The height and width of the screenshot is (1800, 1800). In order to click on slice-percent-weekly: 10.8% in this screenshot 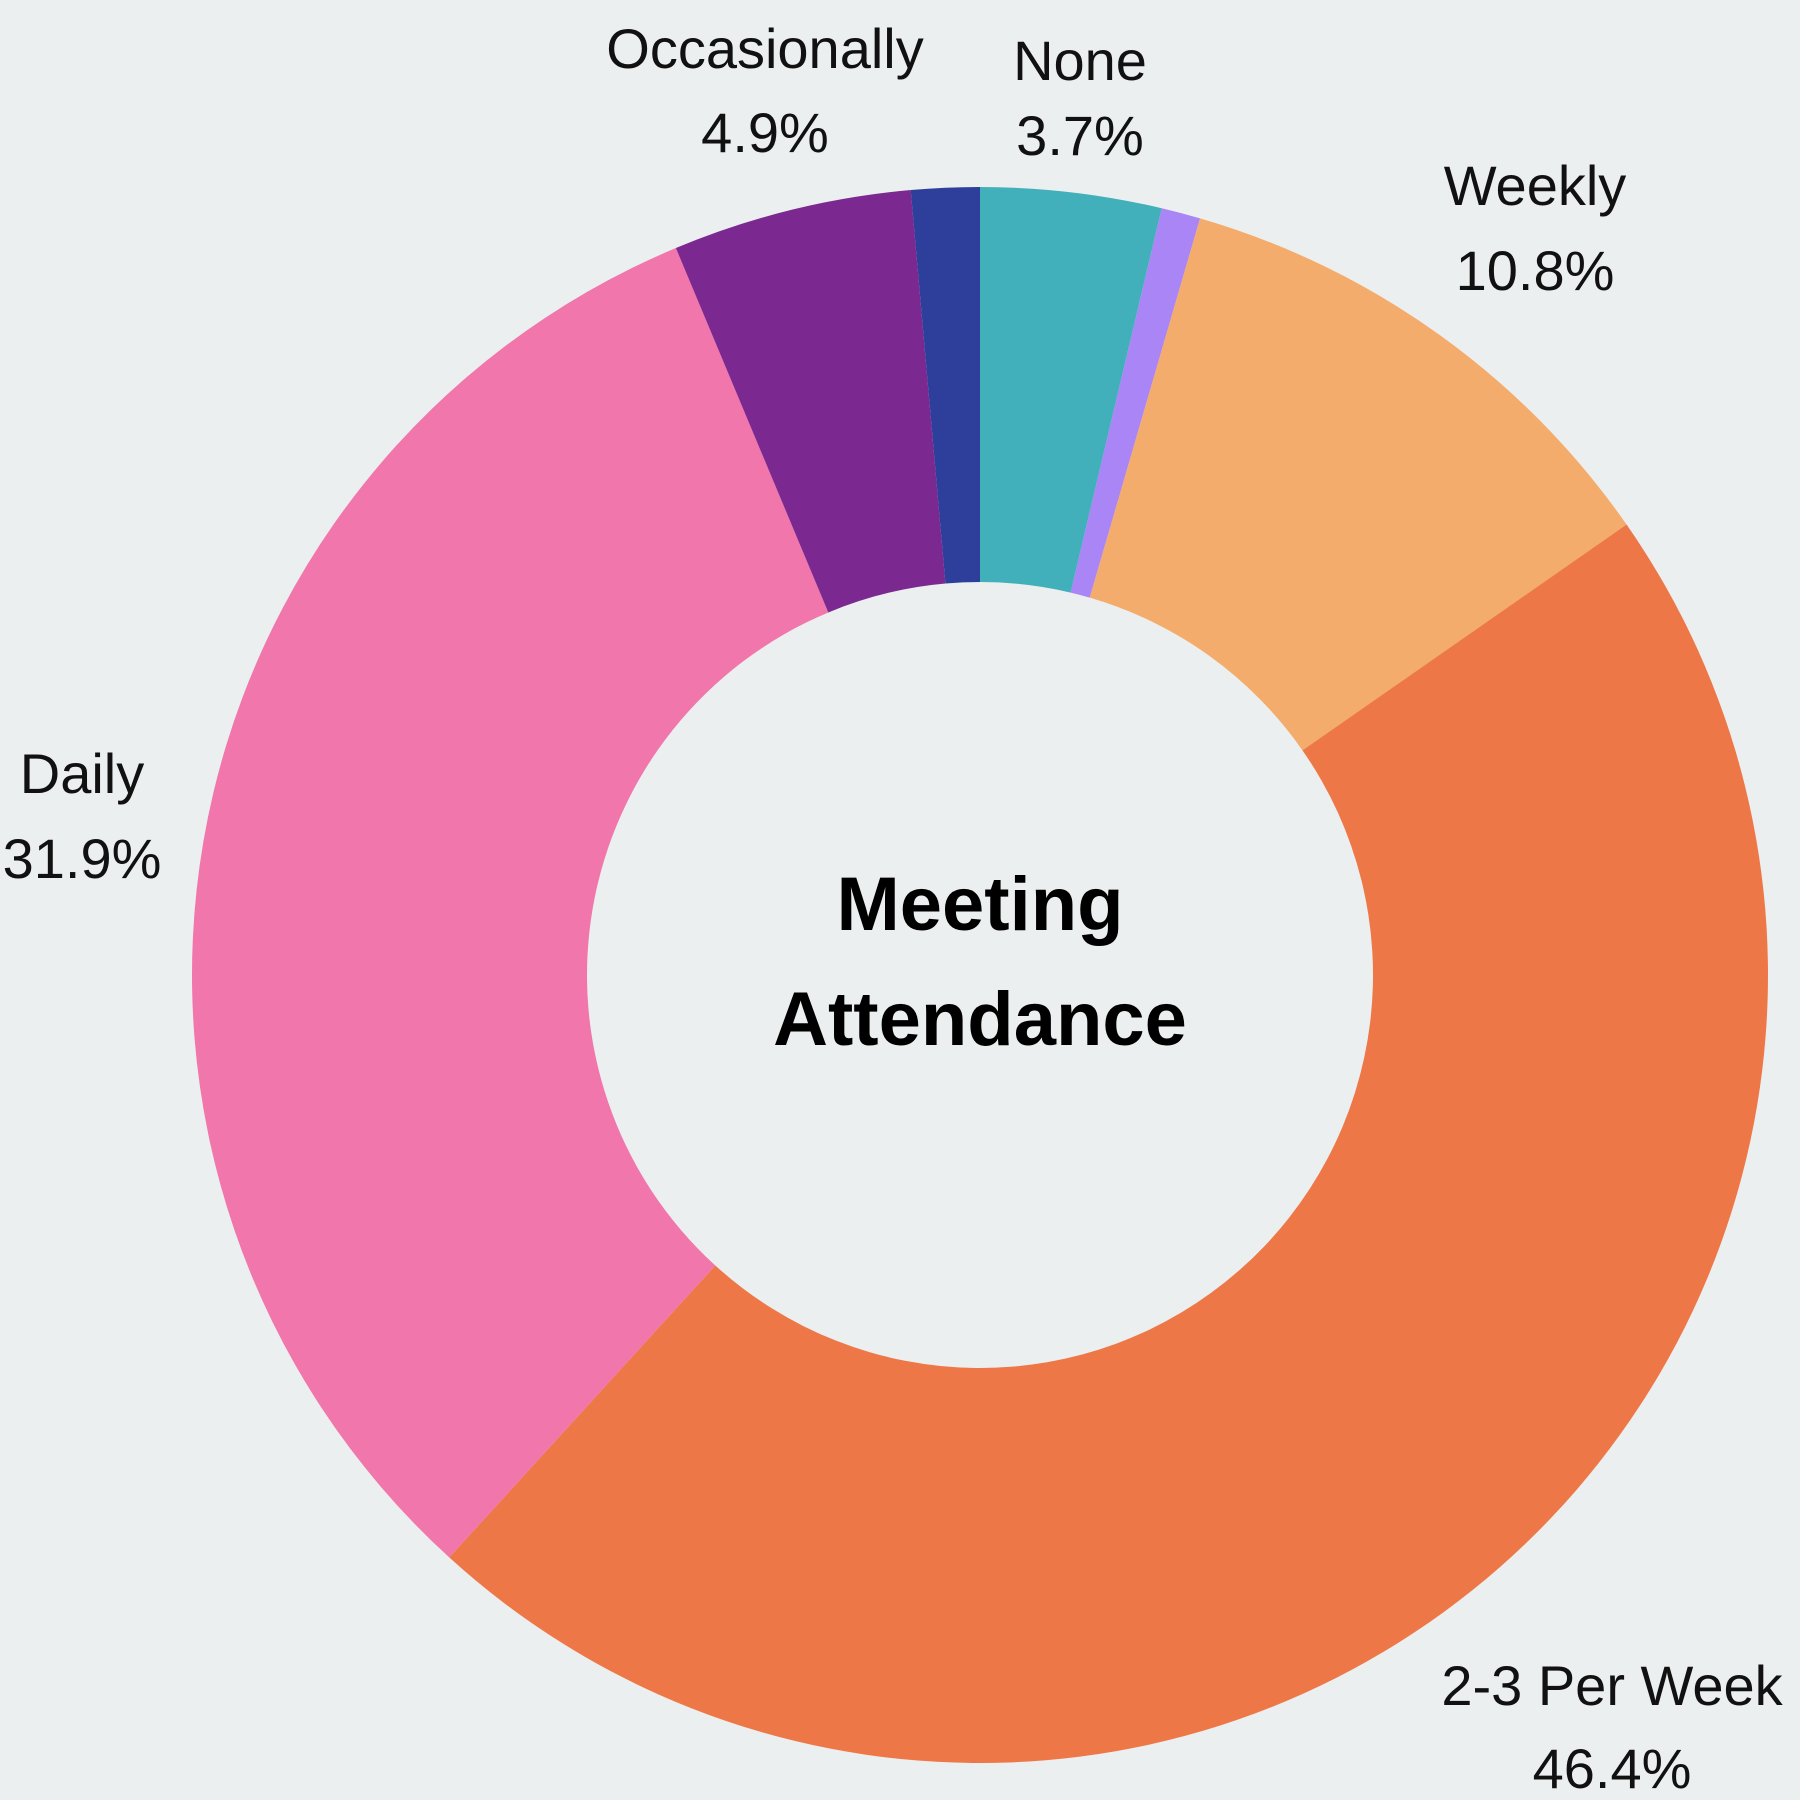, I will do `click(1535, 270)`.